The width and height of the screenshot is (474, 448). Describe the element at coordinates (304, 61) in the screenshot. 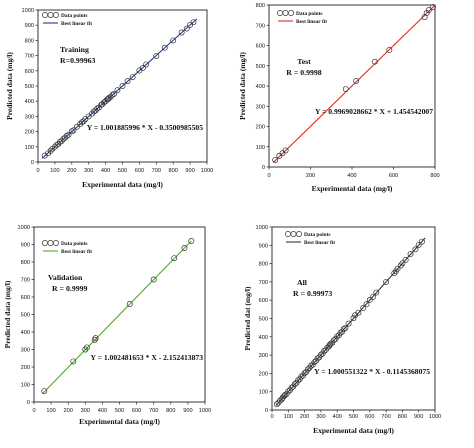

I see `dataset-name: Test` at that location.